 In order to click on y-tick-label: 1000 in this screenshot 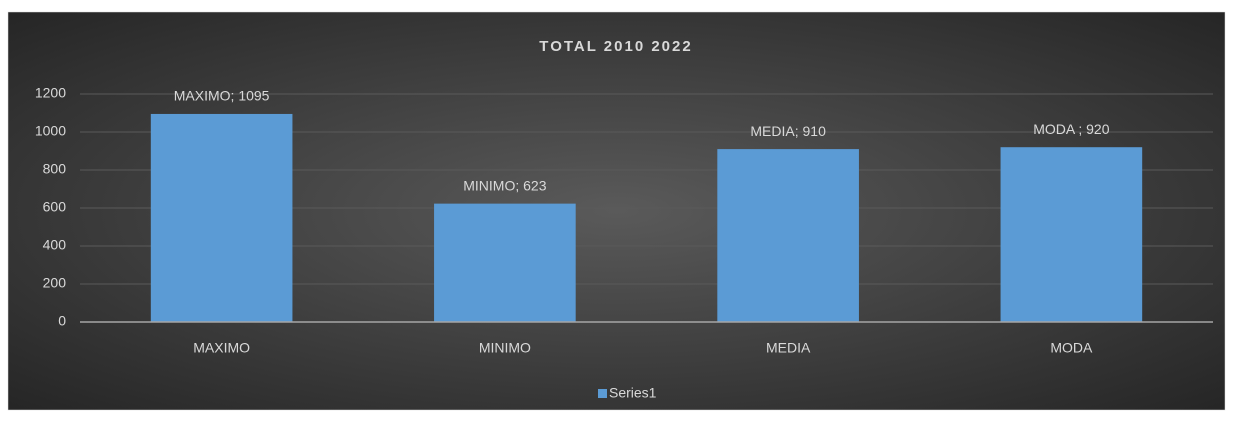, I will do `click(50, 131)`.